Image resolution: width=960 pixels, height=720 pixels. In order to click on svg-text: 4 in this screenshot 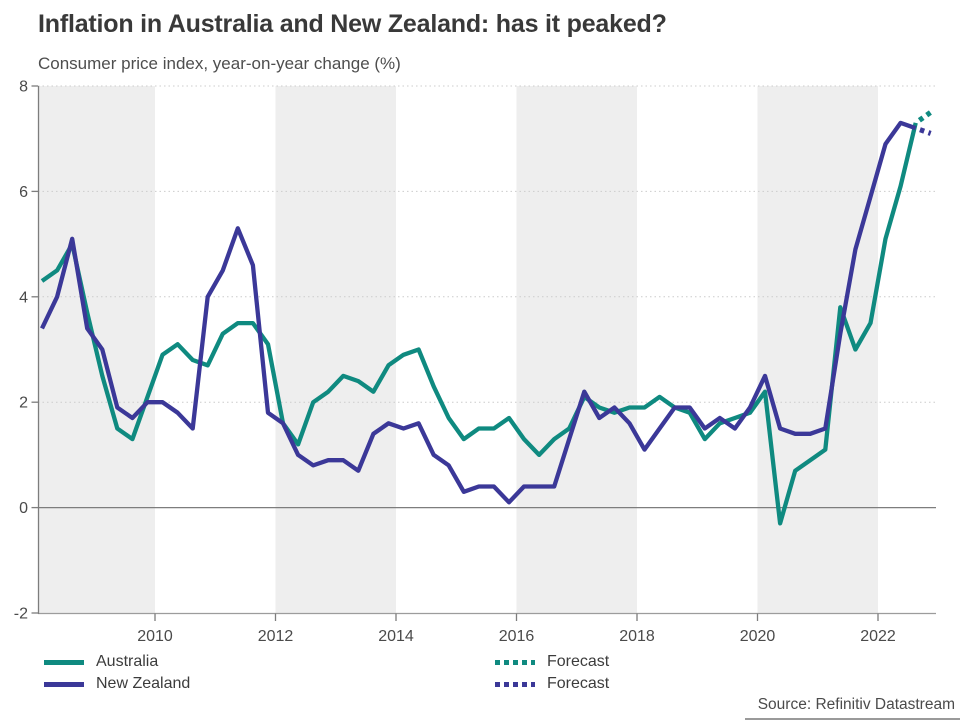, I will do `click(23, 297)`.